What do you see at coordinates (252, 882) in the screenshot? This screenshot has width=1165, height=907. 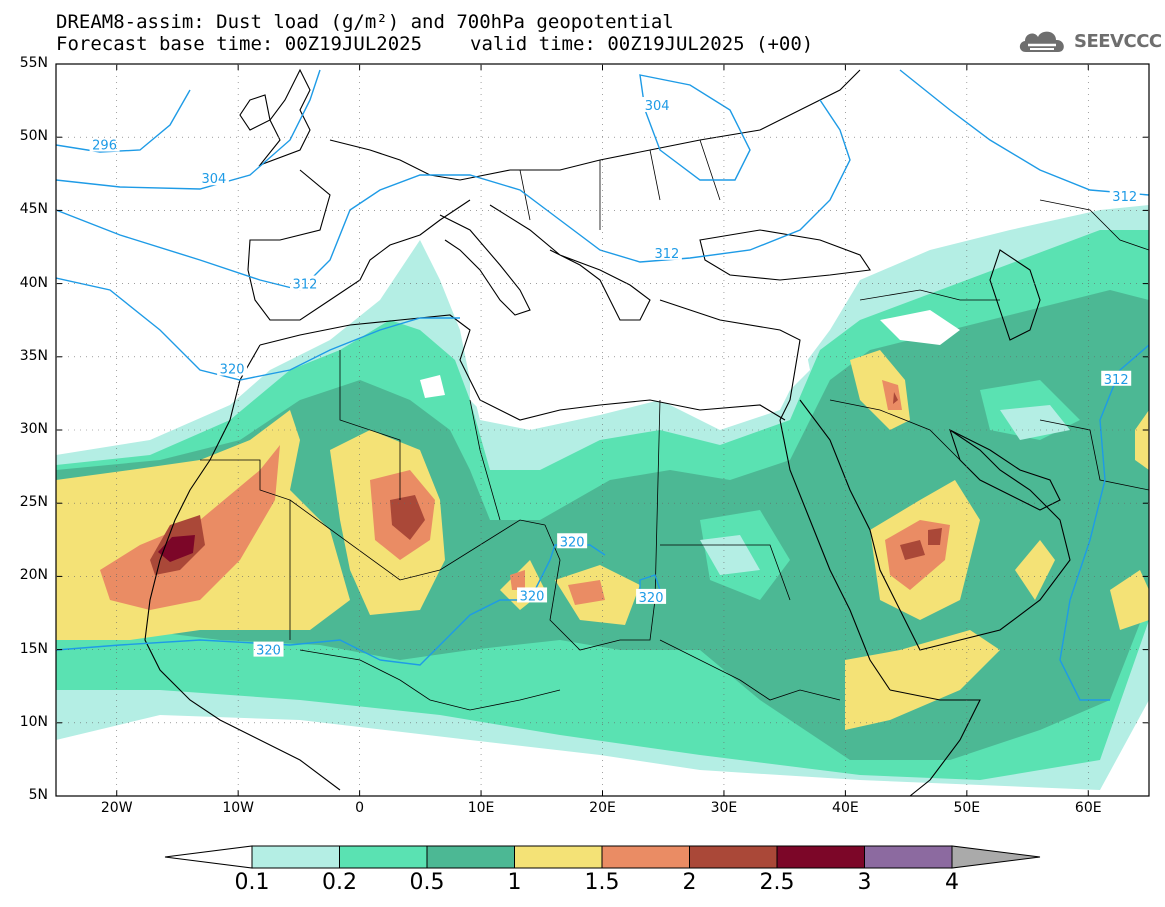 I see `colorbar-label: 0.1` at bounding box center [252, 882].